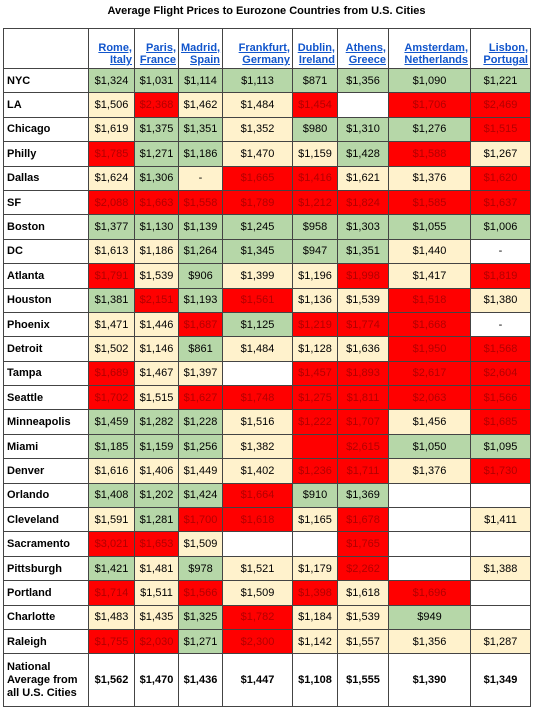  Describe the element at coordinates (200, 495) in the screenshot. I see `price-cell: $1,424` at that location.